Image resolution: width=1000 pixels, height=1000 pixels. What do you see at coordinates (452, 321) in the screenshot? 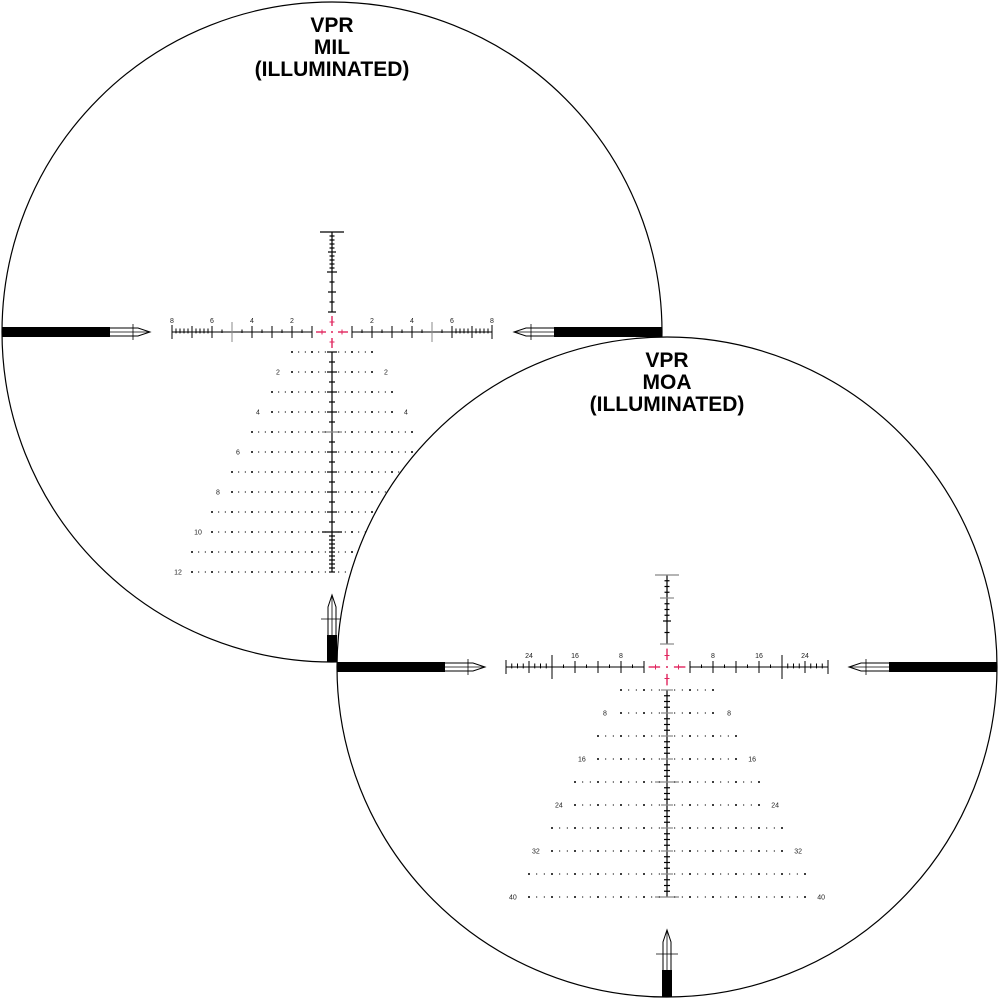
I see `windage-label: 6` at bounding box center [452, 321].